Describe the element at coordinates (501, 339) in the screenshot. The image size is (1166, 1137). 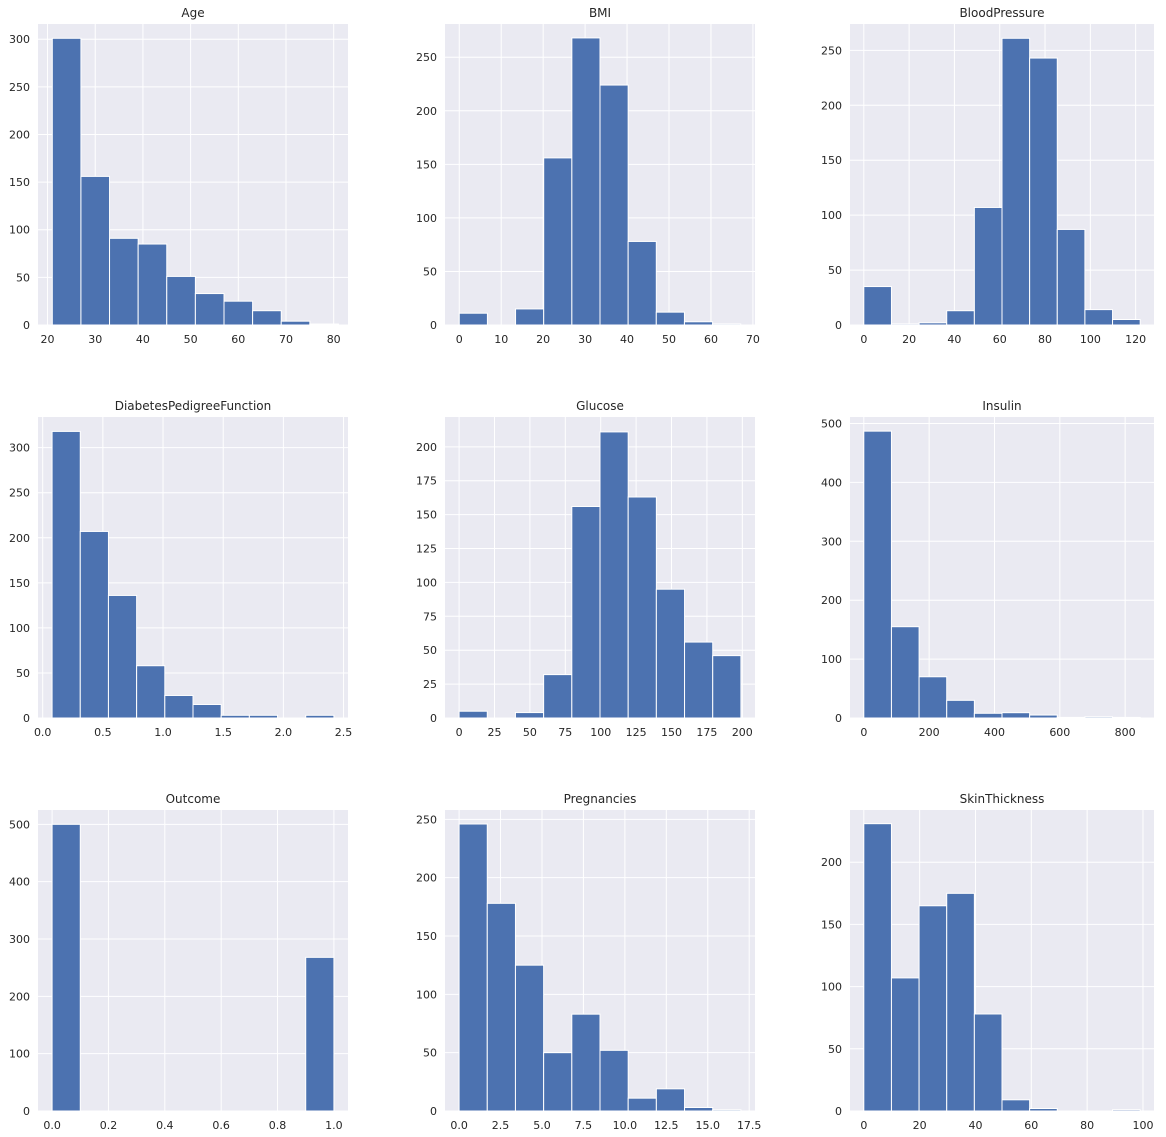
I see `x-tick-label: 10` at that location.